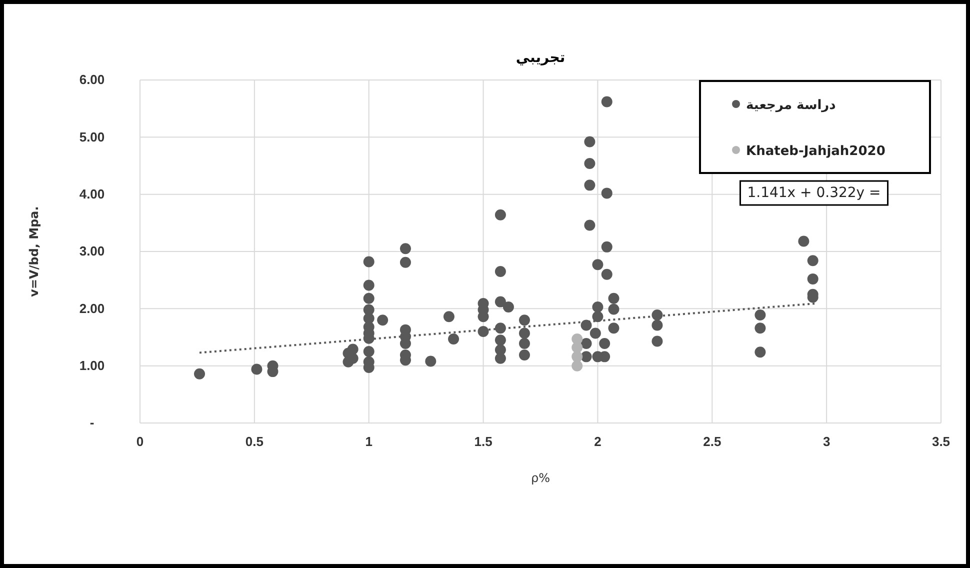  I want to click on y-axis-title: v=V/bd, Mpa., so click(34, 251).